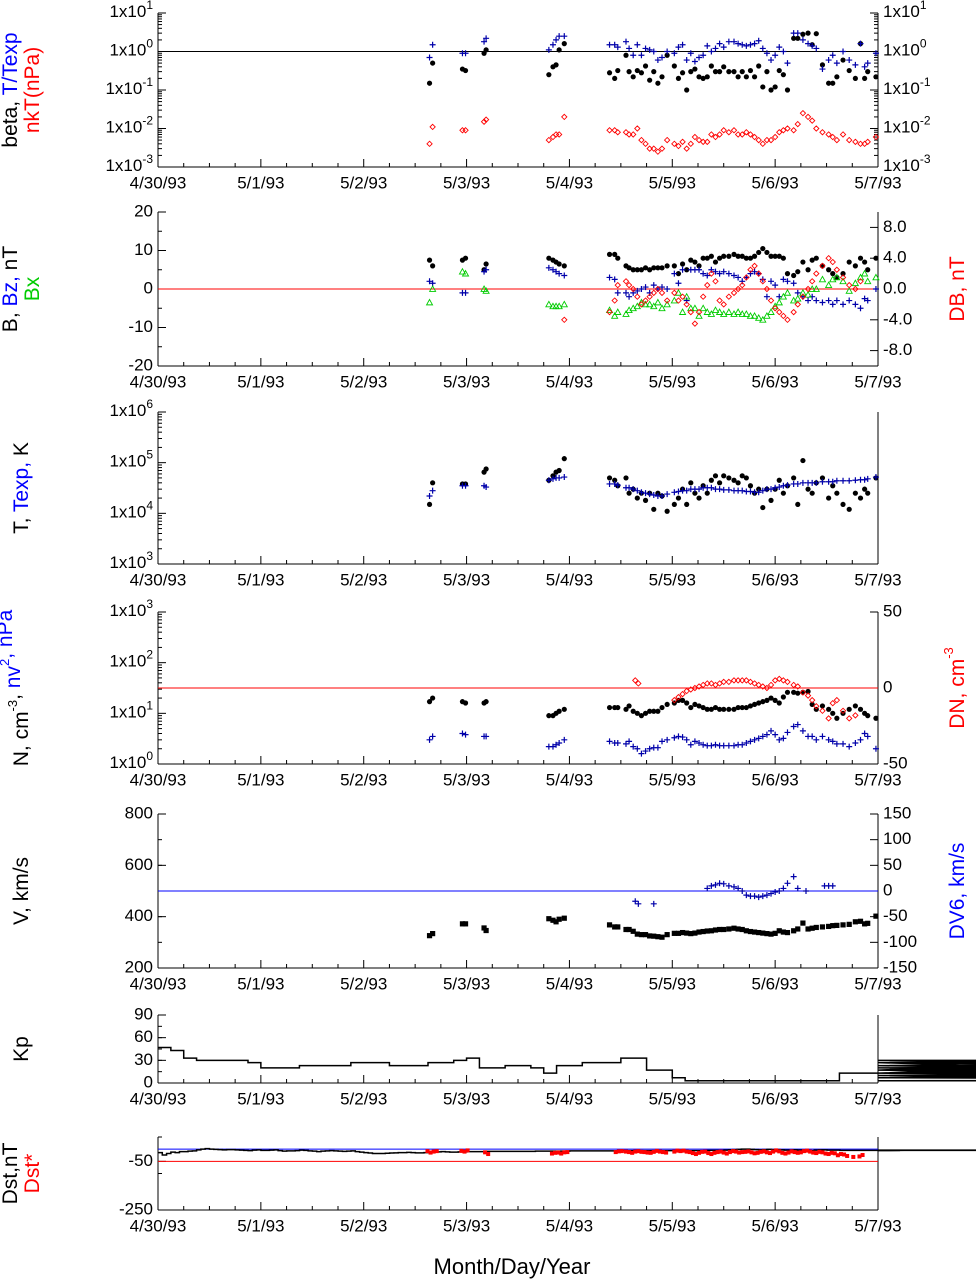 This screenshot has height=1285, width=976. Describe the element at coordinates (131, 10) in the screenshot. I see `beta-y-tick-label: 1x10¹` at that location.